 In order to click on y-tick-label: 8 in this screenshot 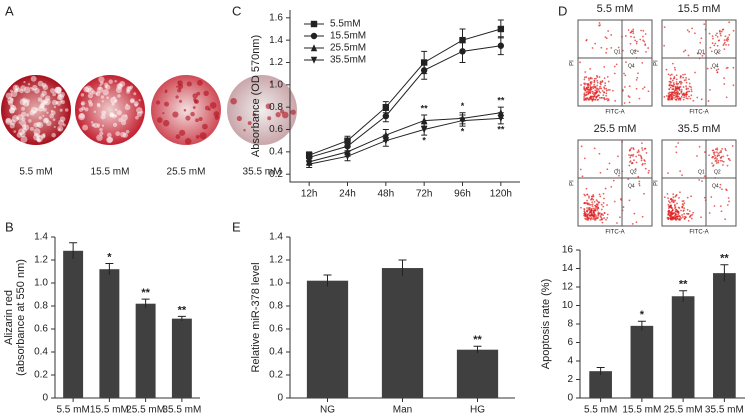, I will do `click(570, 324)`.